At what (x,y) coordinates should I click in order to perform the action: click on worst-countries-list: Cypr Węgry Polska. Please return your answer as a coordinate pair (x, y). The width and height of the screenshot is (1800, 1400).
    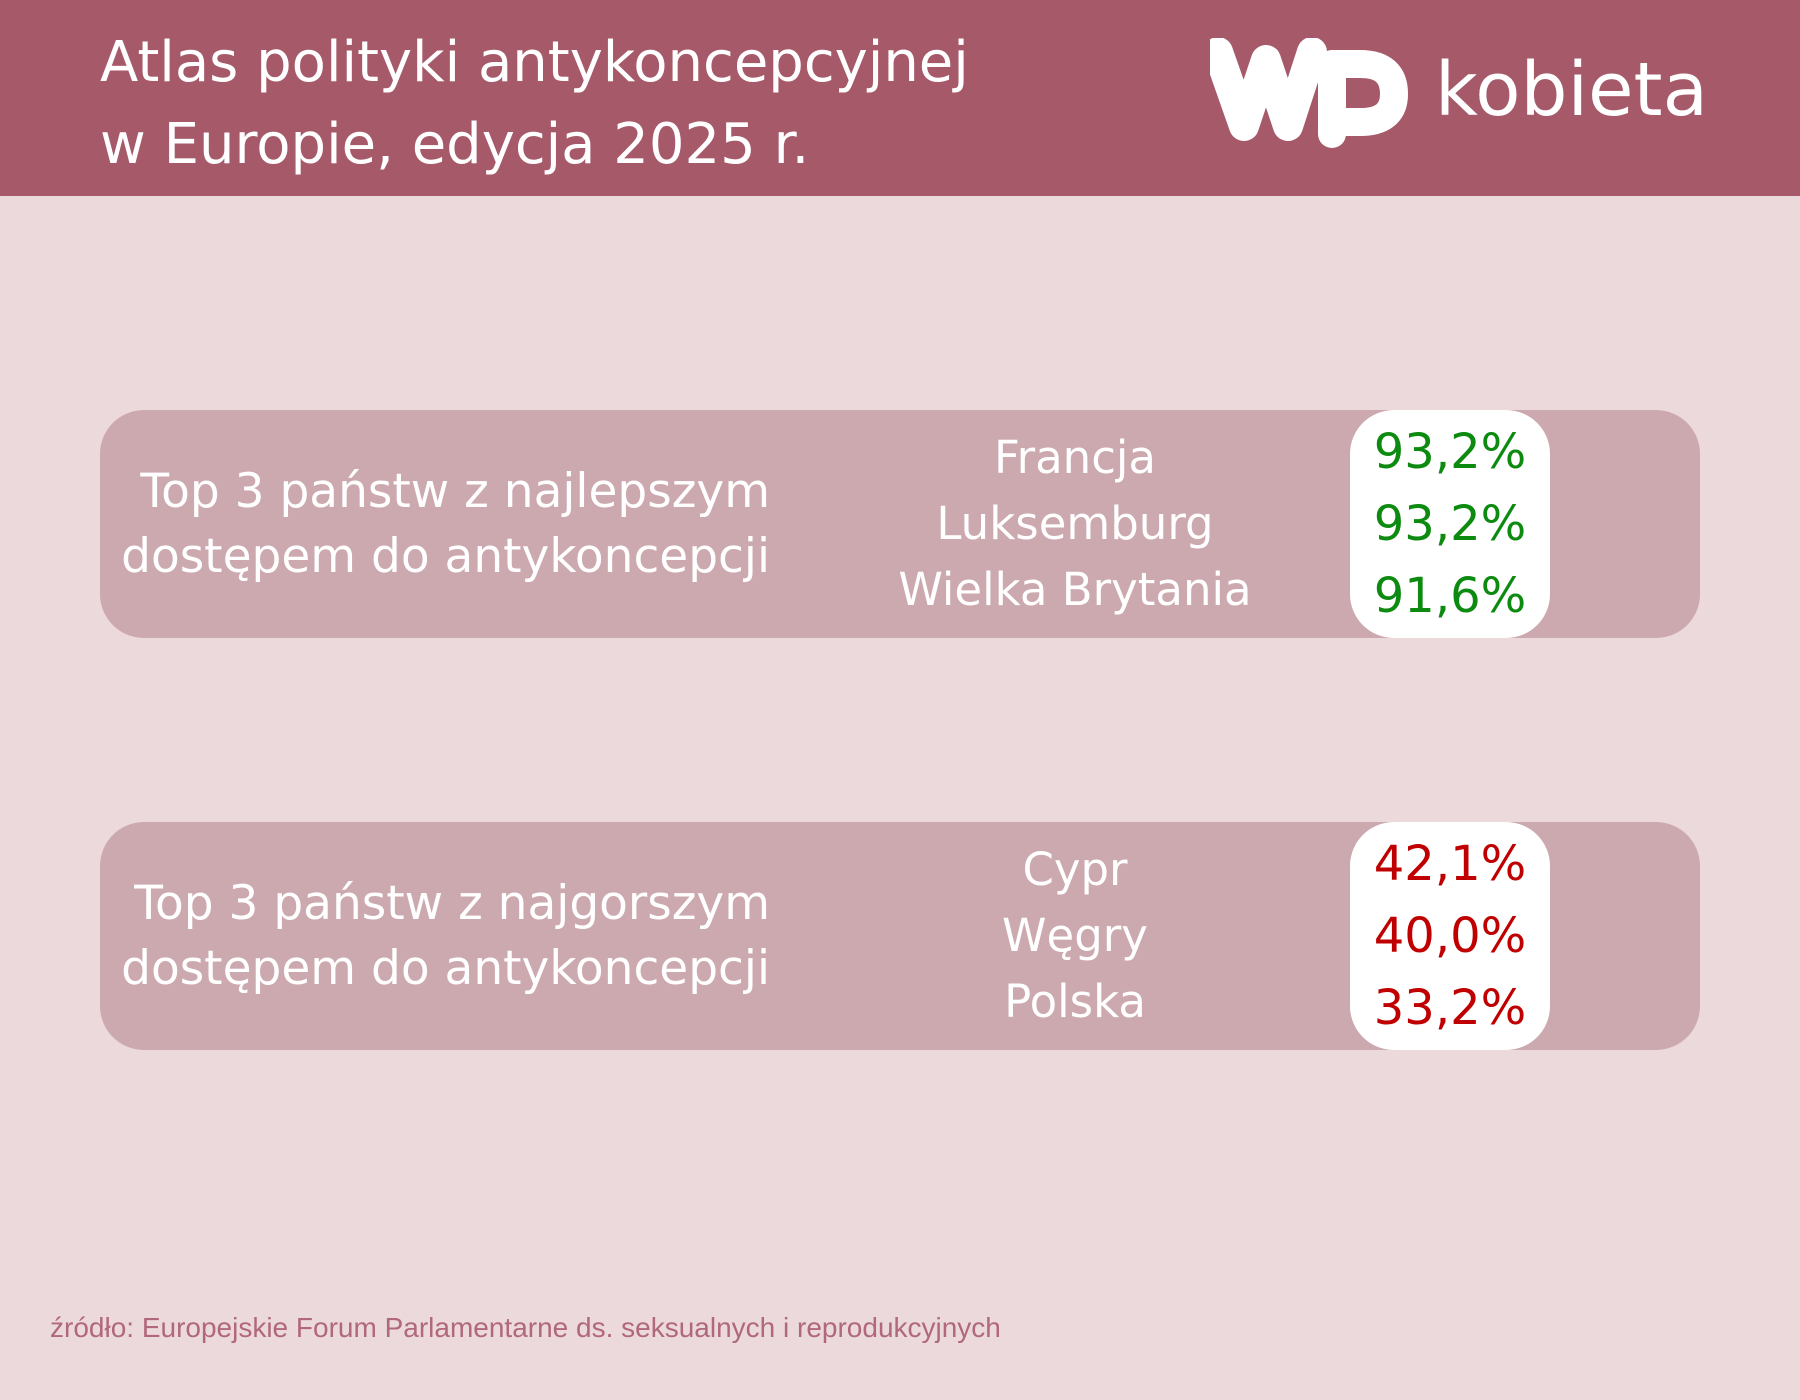
    Looking at the image, I should click on (1075, 936).